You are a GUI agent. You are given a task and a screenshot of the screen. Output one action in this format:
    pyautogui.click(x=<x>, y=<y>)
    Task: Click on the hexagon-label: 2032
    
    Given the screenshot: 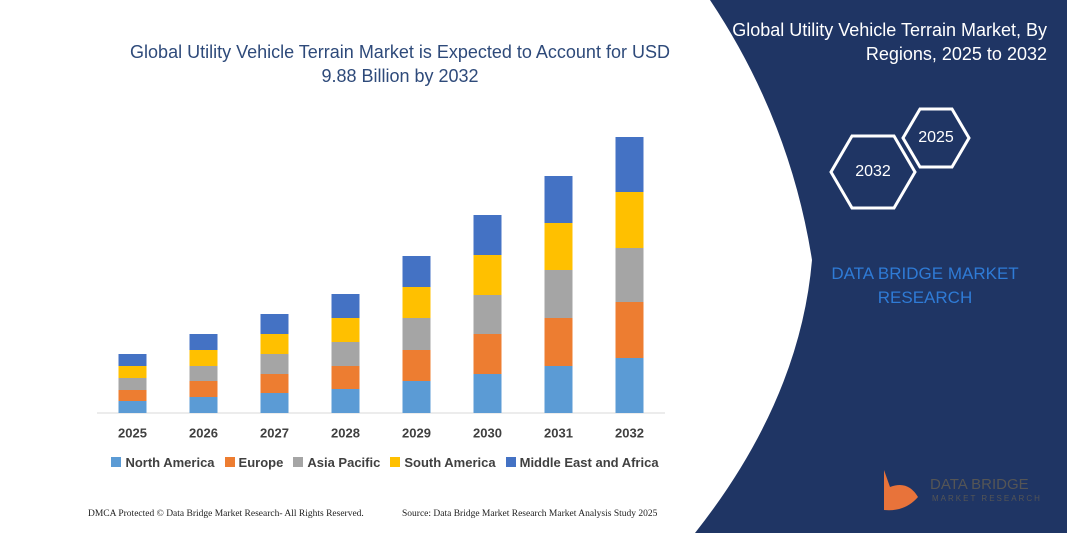 What is the action you would take?
    pyautogui.click(x=873, y=171)
    